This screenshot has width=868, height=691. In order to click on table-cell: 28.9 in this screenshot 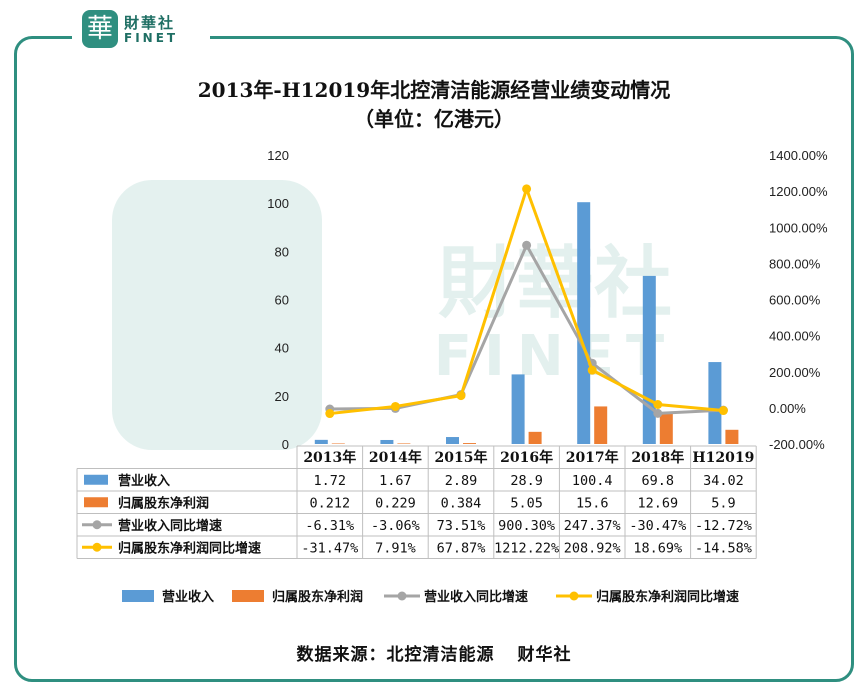, I will do `click(526, 481)`.